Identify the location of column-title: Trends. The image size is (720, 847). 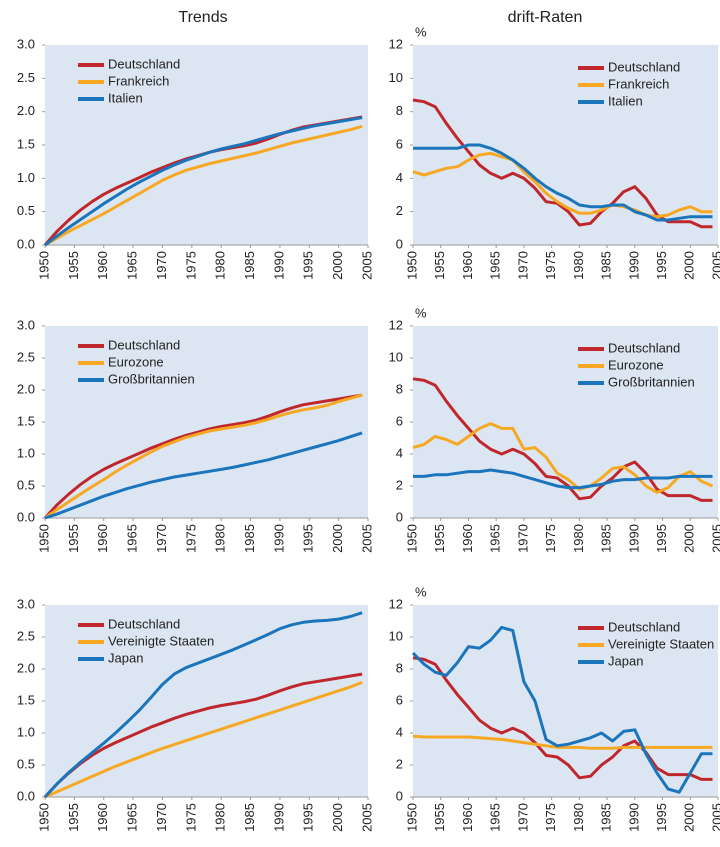
(202, 17).